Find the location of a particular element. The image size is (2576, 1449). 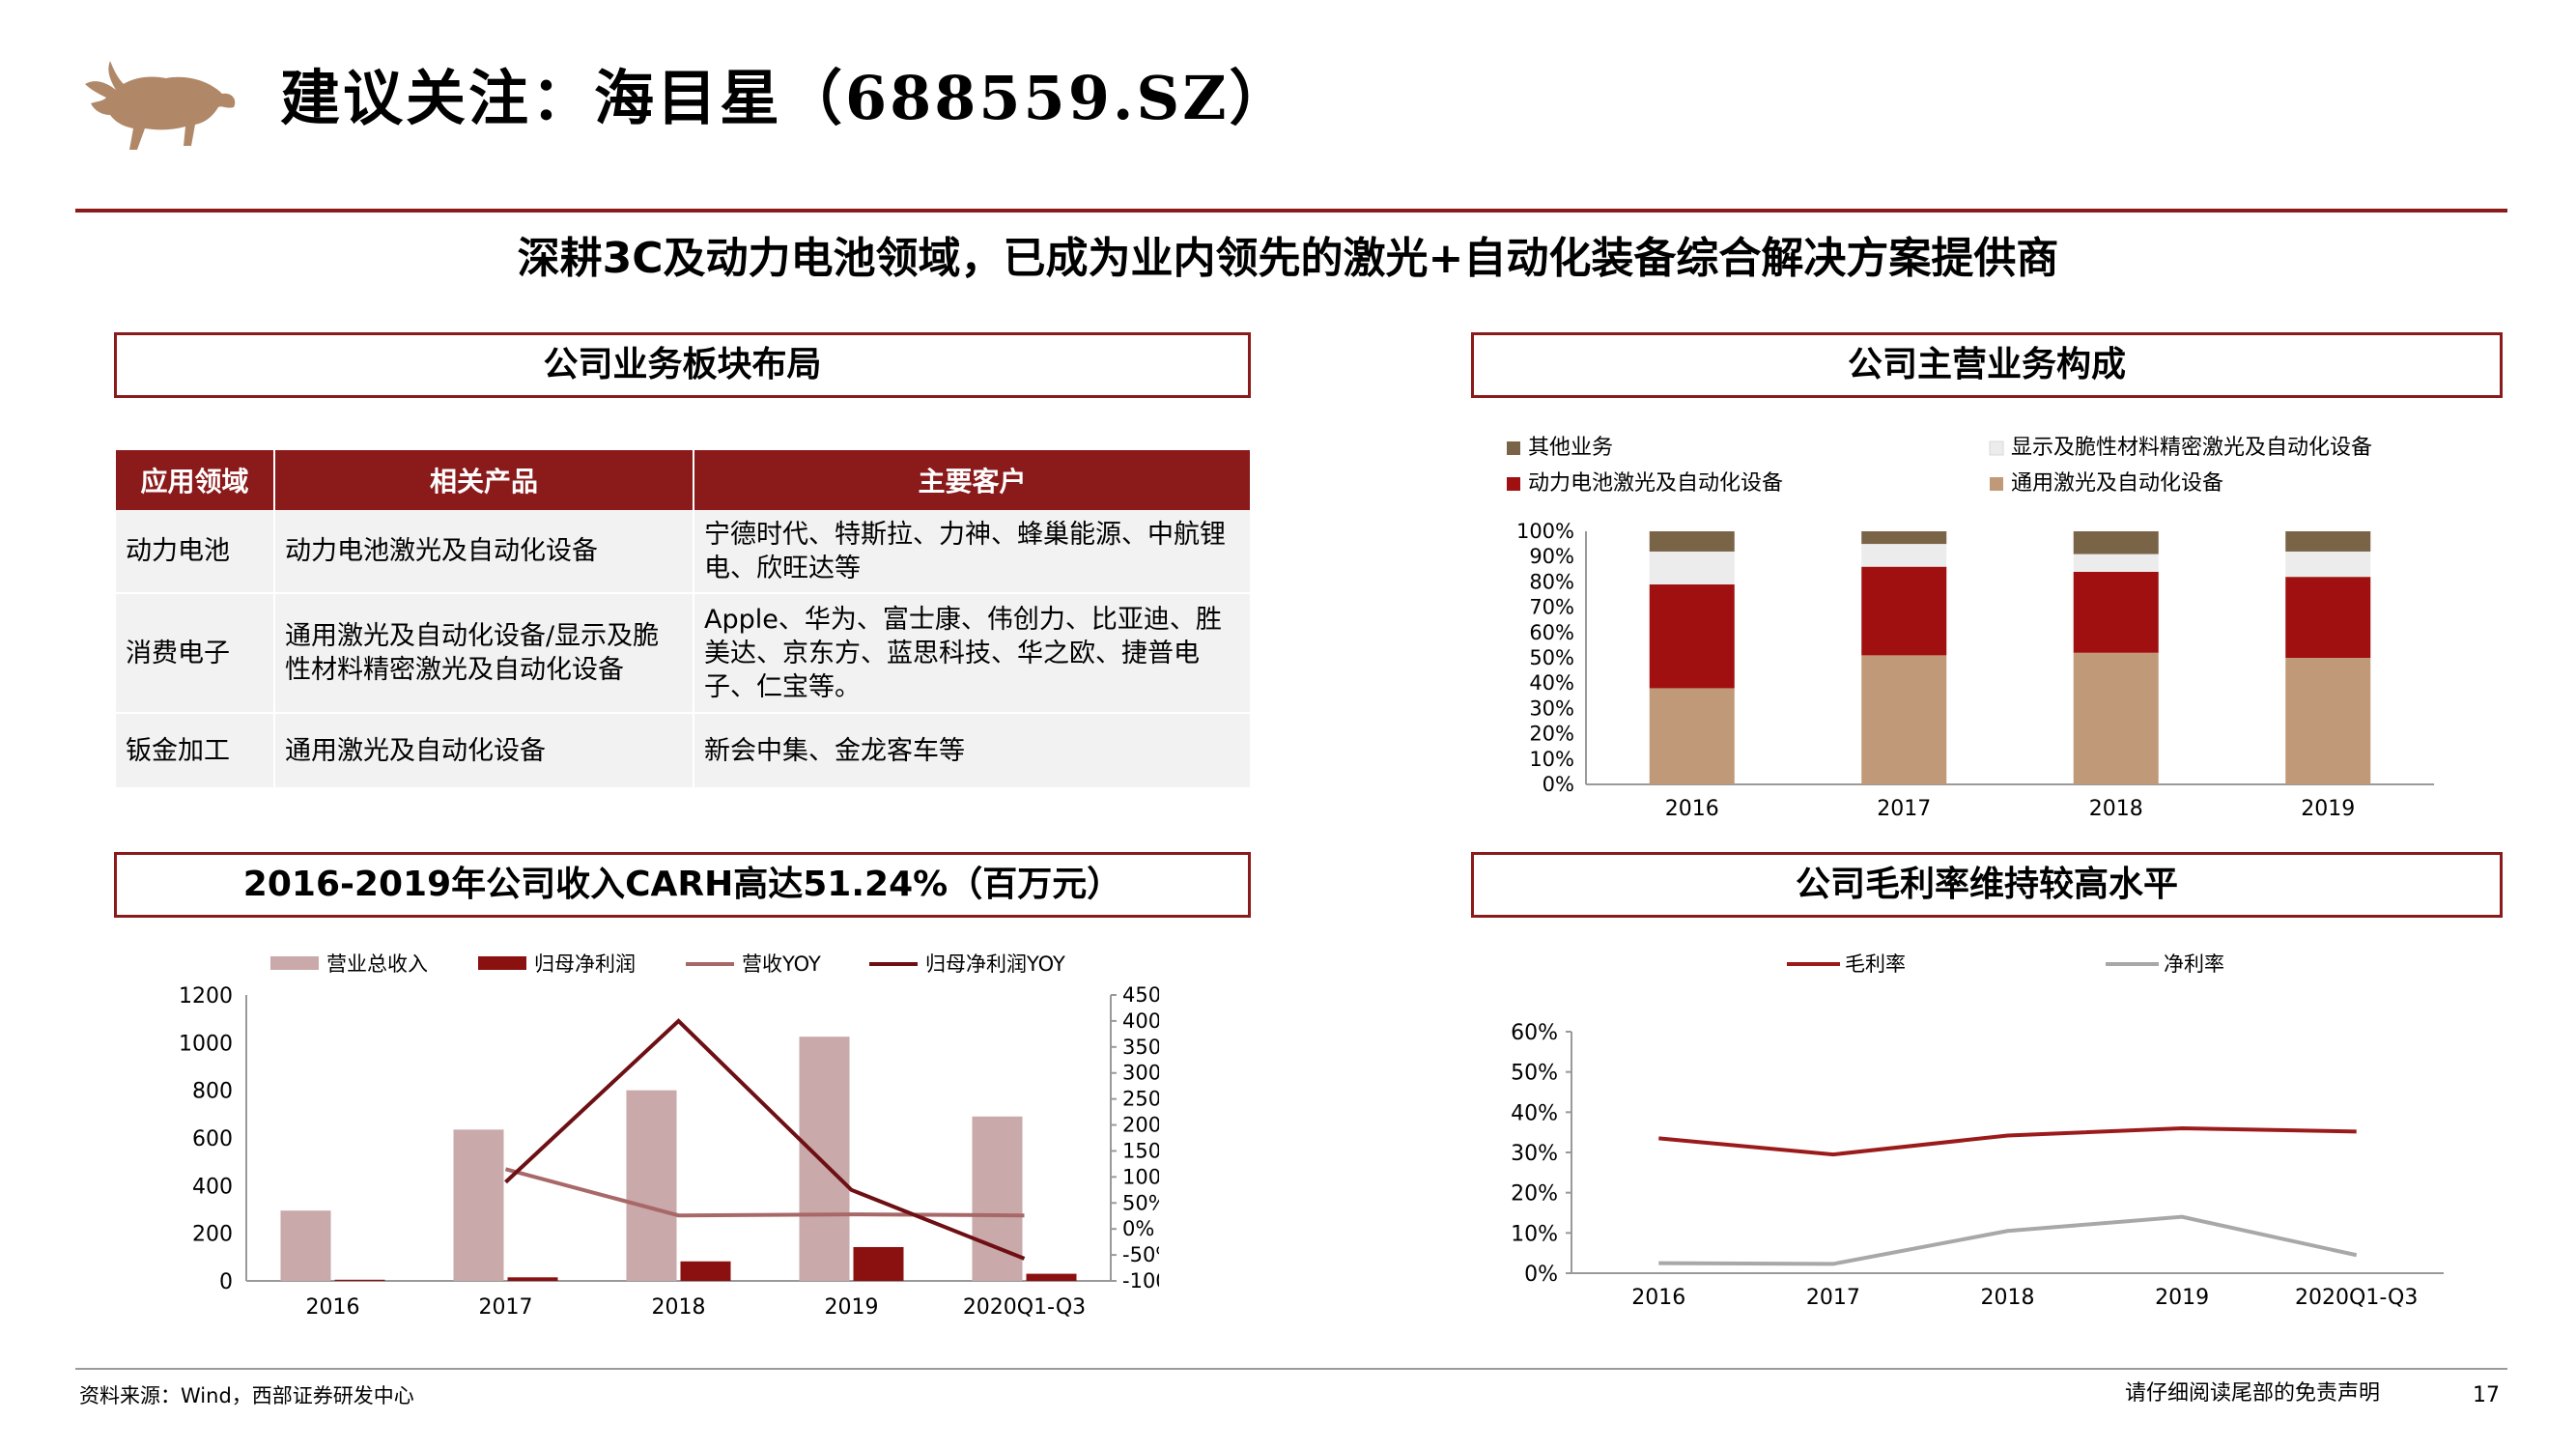

legend-label: 净利率 is located at coordinates (2194, 964).